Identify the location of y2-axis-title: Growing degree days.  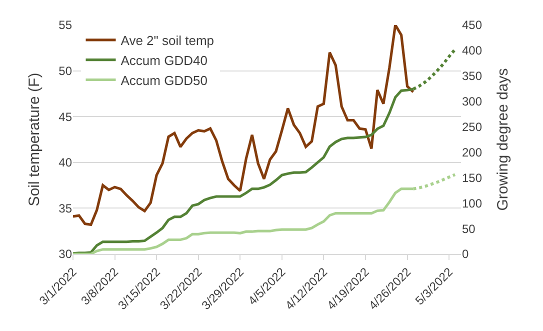
(503, 139).